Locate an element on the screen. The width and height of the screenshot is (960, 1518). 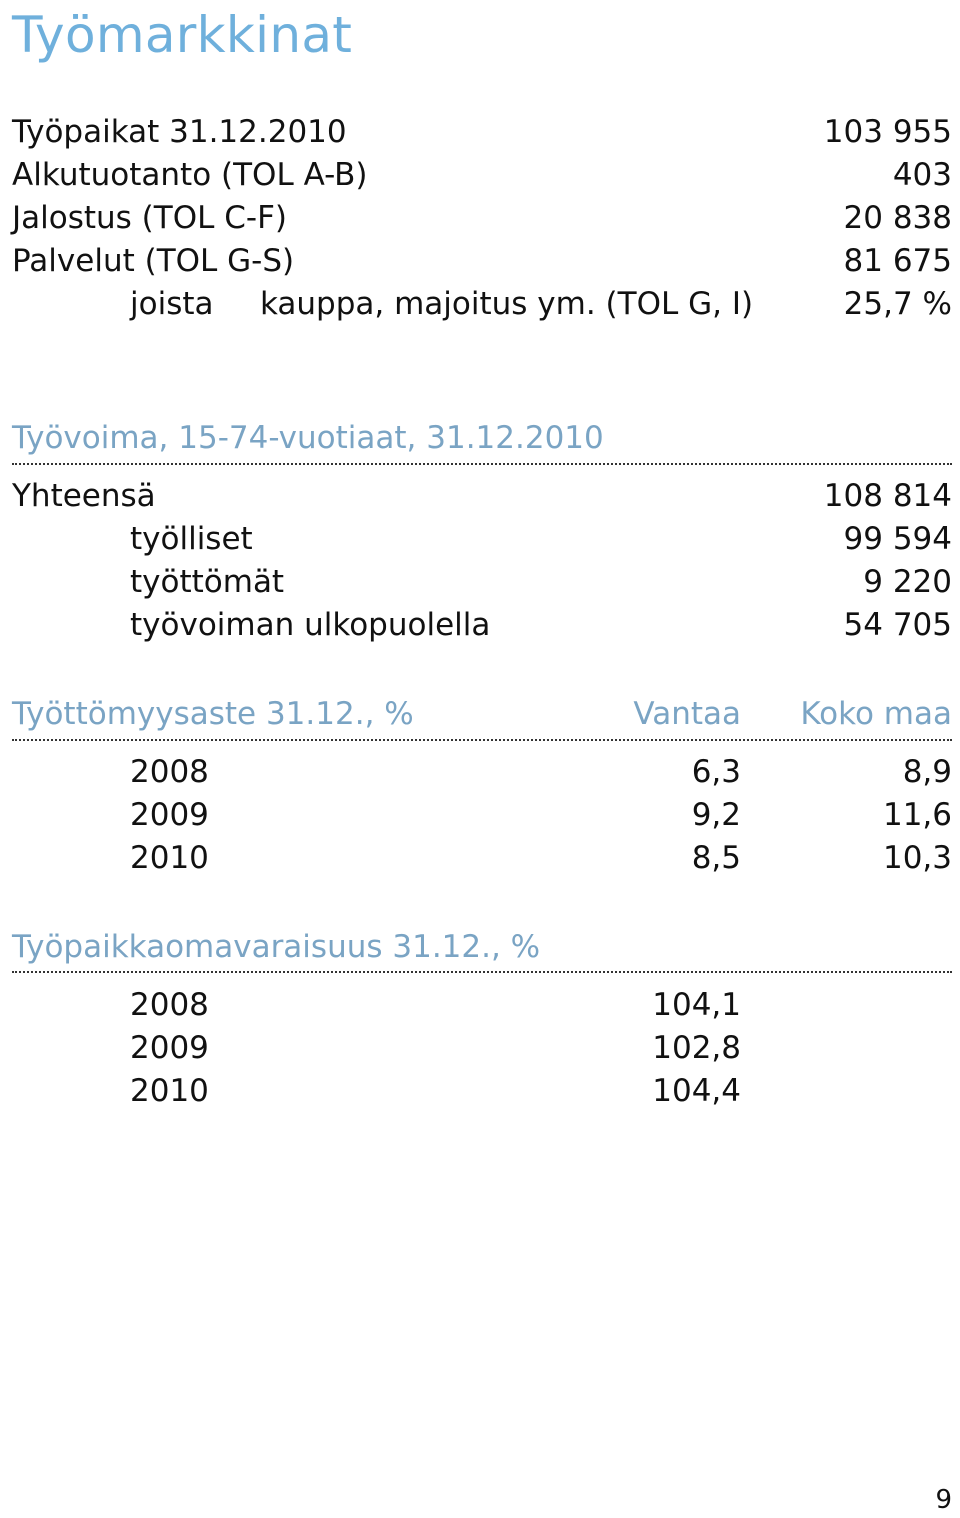
section-heading: Työvoima, 15-74-vuotiaat, 31.12.2010 is located at coordinates (308, 438).